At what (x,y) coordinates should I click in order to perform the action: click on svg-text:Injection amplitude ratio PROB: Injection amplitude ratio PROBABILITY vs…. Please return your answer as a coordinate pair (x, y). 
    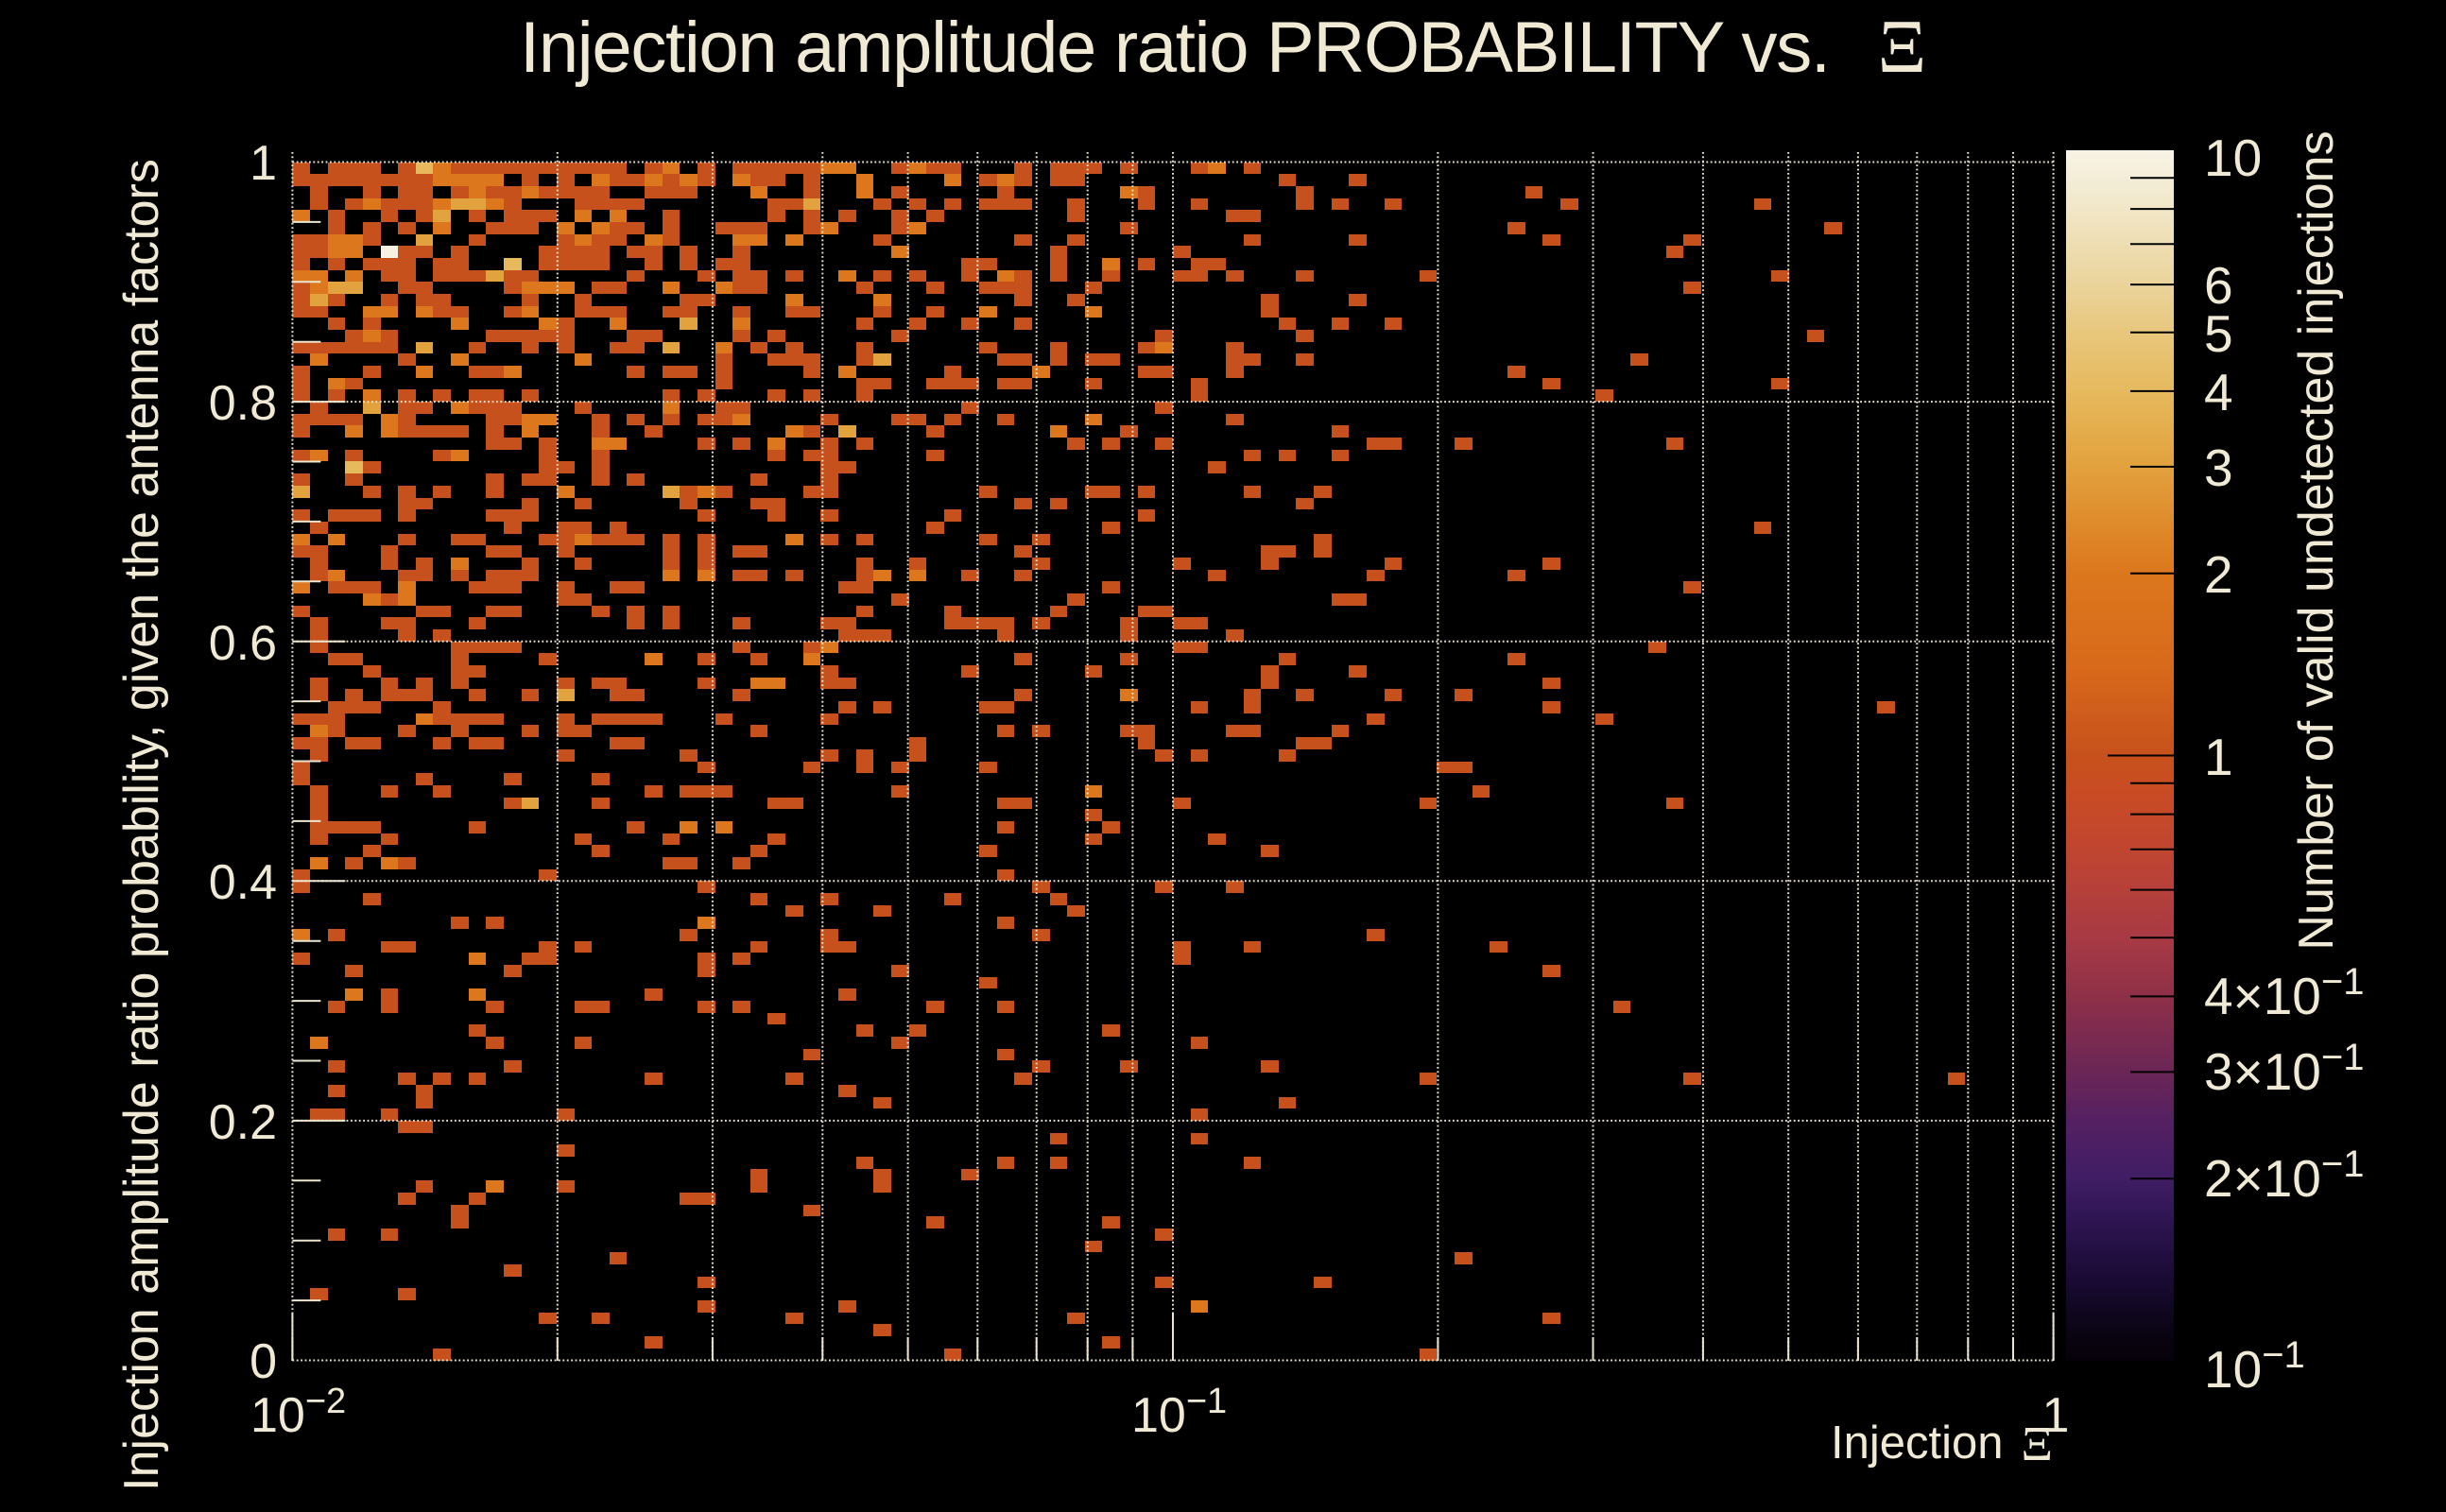
    Looking at the image, I should click on (1223, 47).